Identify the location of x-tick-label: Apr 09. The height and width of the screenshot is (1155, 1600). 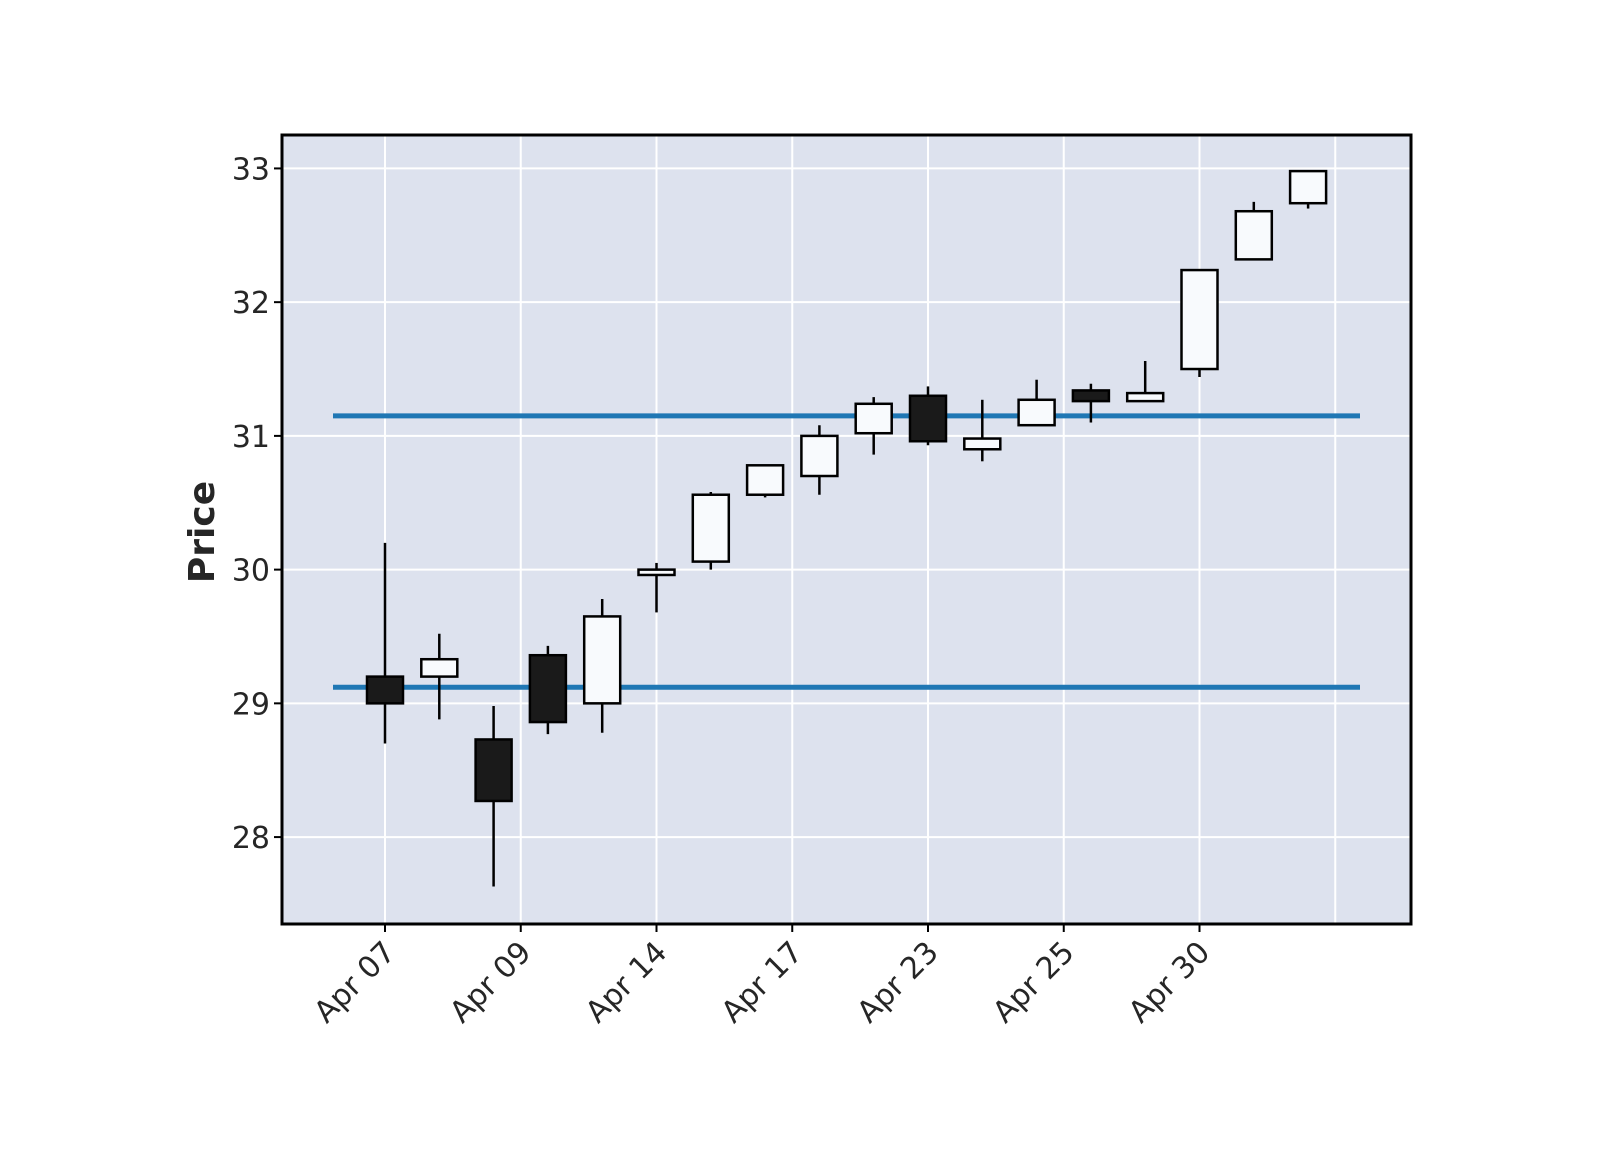
(490, 982).